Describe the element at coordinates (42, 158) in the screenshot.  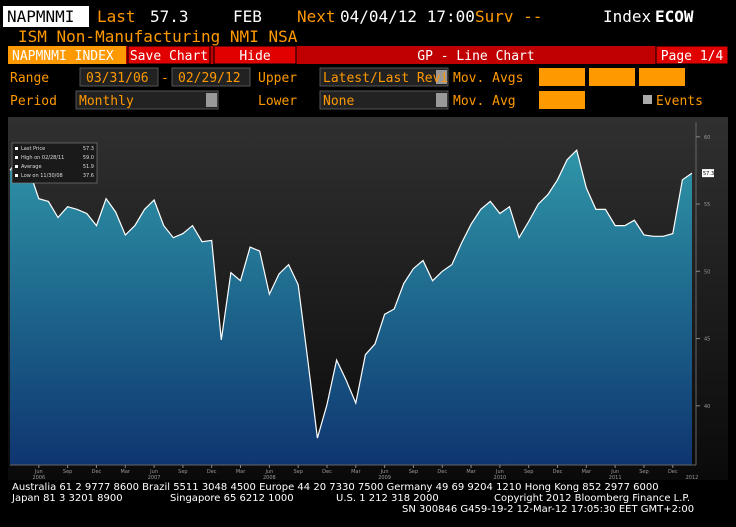
I see `legend-label: High on 02/28/11` at that location.